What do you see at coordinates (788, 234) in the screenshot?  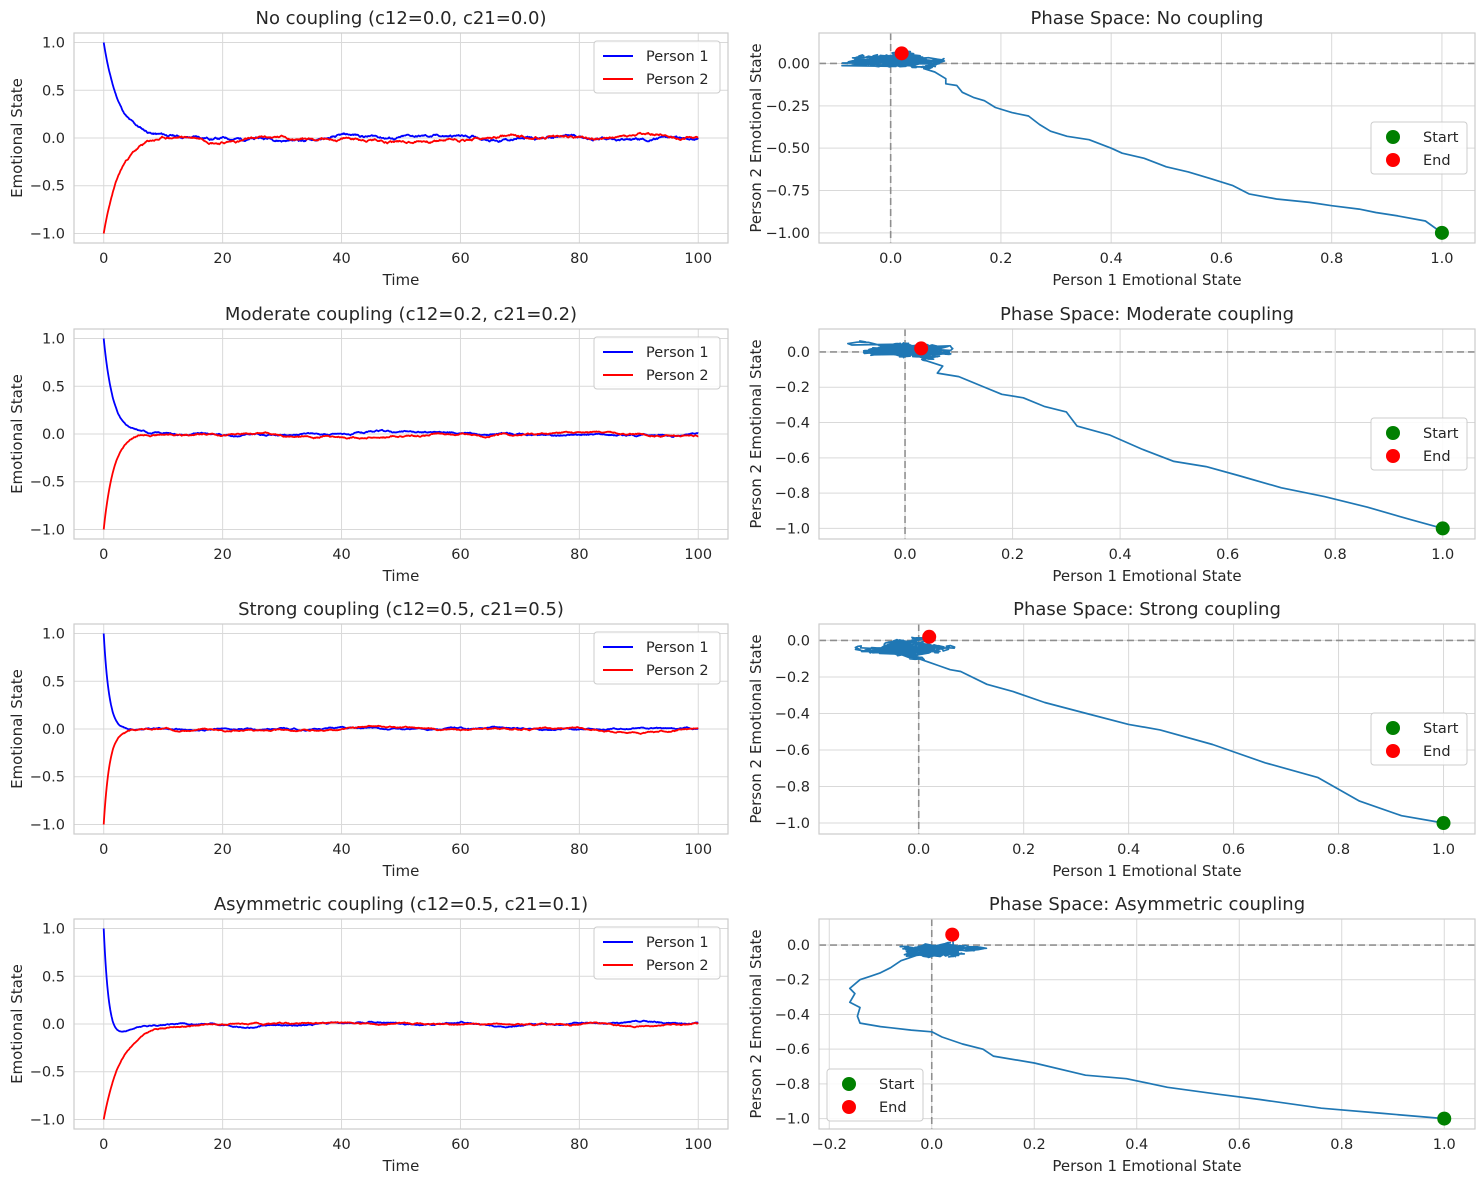 I see `y-tick-label: −1.00` at bounding box center [788, 234].